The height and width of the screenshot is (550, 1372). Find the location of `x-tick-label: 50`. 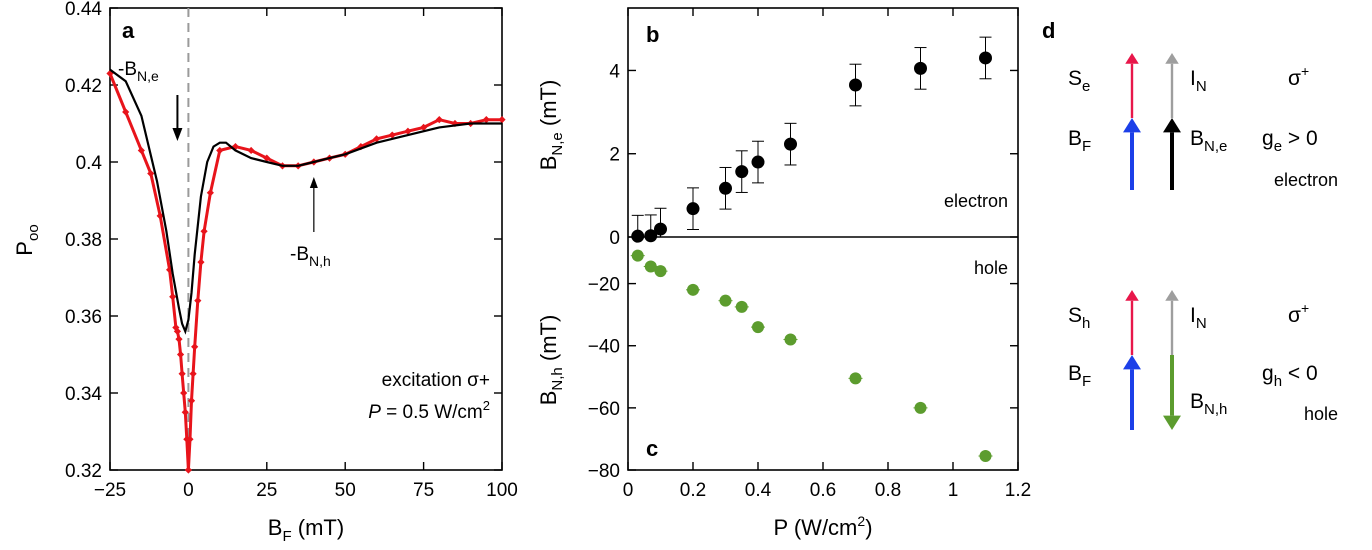

x-tick-label: 50 is located at coordinates (345, 490).